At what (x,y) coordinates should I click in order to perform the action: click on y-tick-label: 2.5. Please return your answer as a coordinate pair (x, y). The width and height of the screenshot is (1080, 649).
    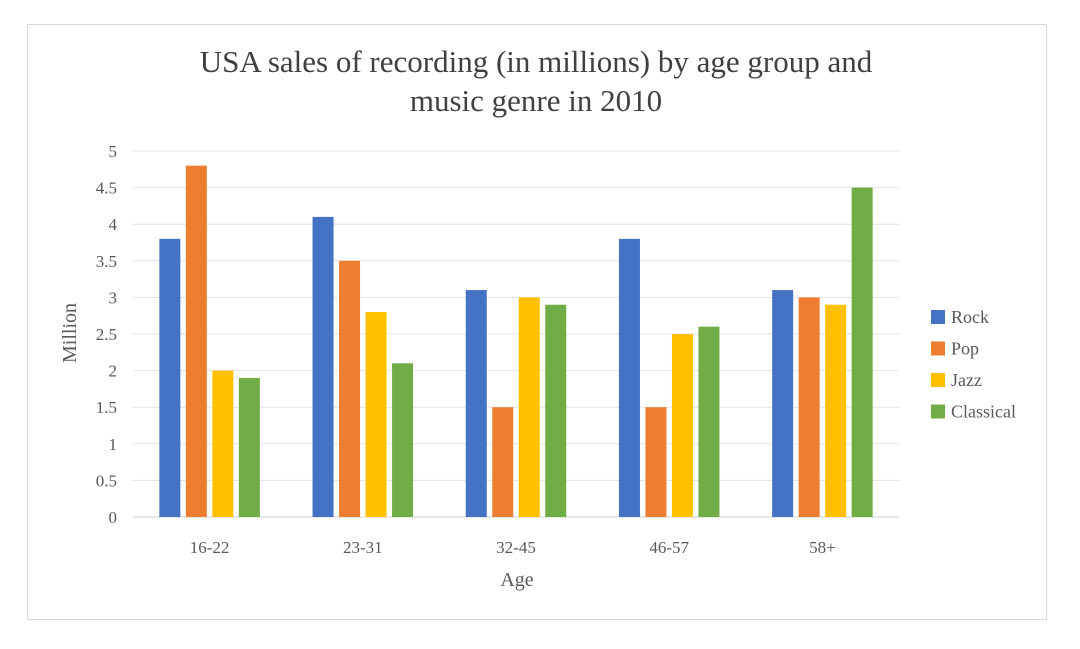
    Looking at the image, I should click on (106, 334).